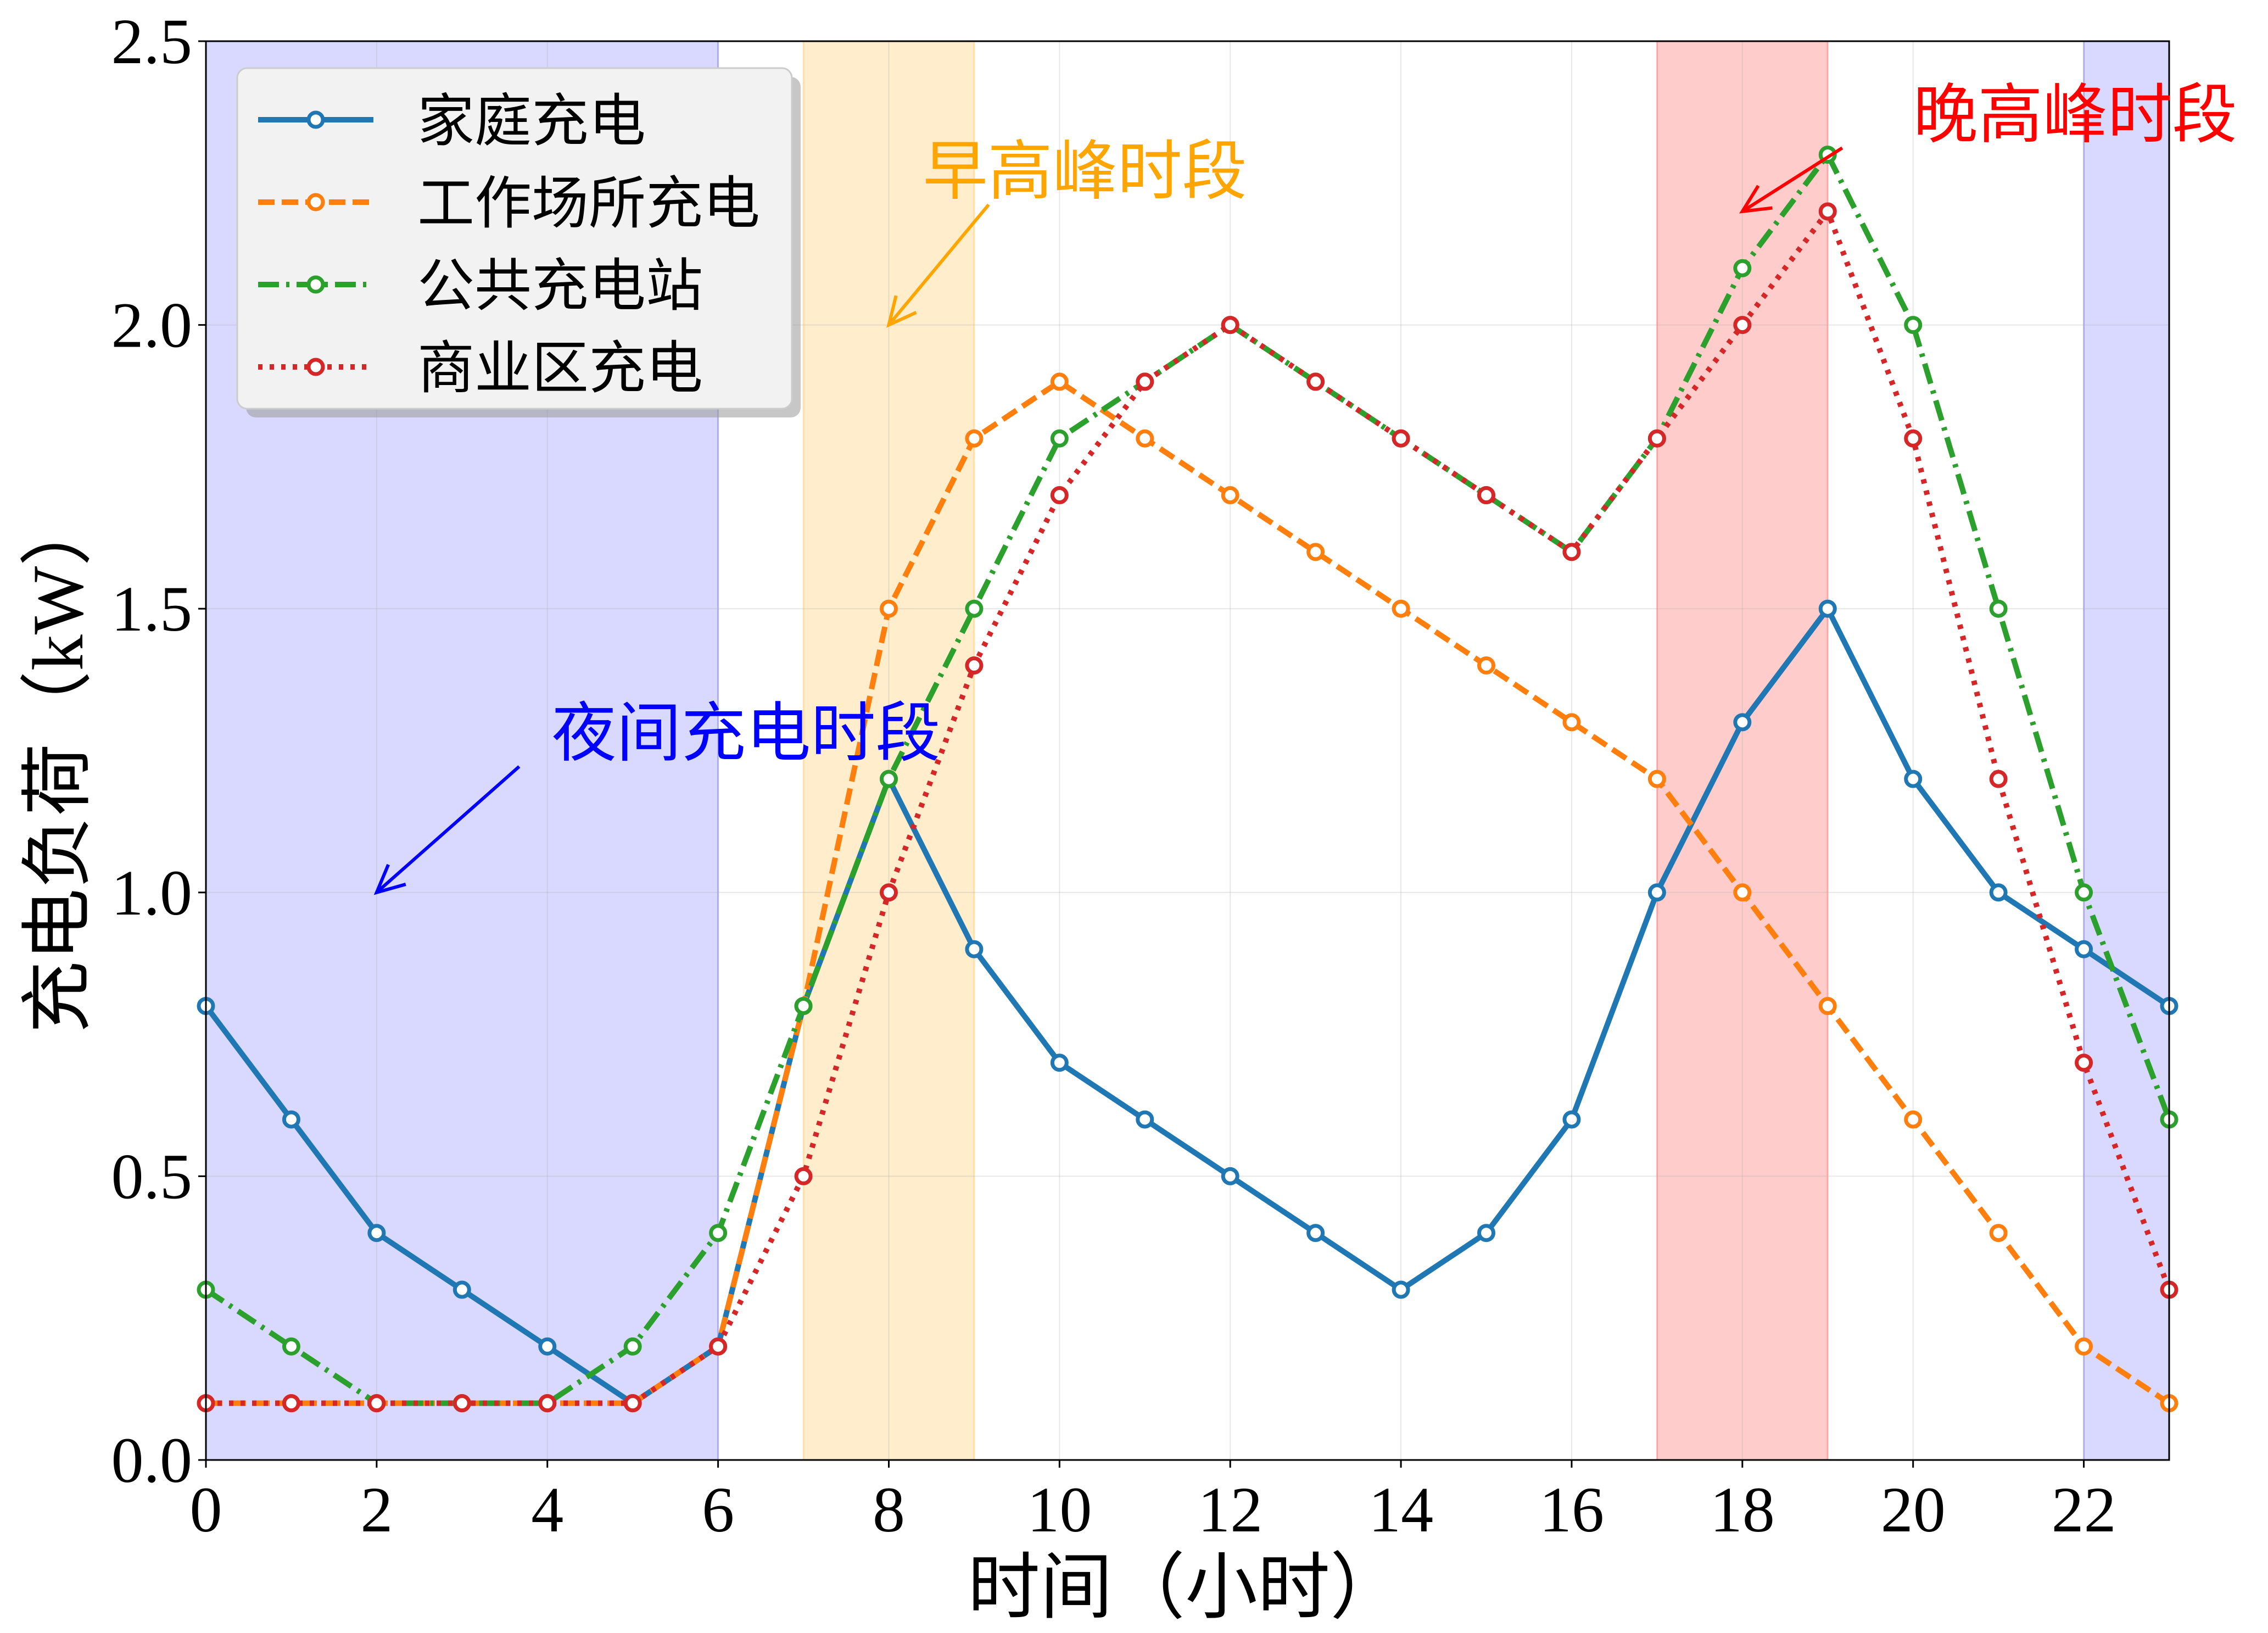 The image size is (2268, 1633). What do you see at coordinates (2084, 1510) in the screenshot?
I see `x-tick-label: 22` at bounding box center [2084, 1510].